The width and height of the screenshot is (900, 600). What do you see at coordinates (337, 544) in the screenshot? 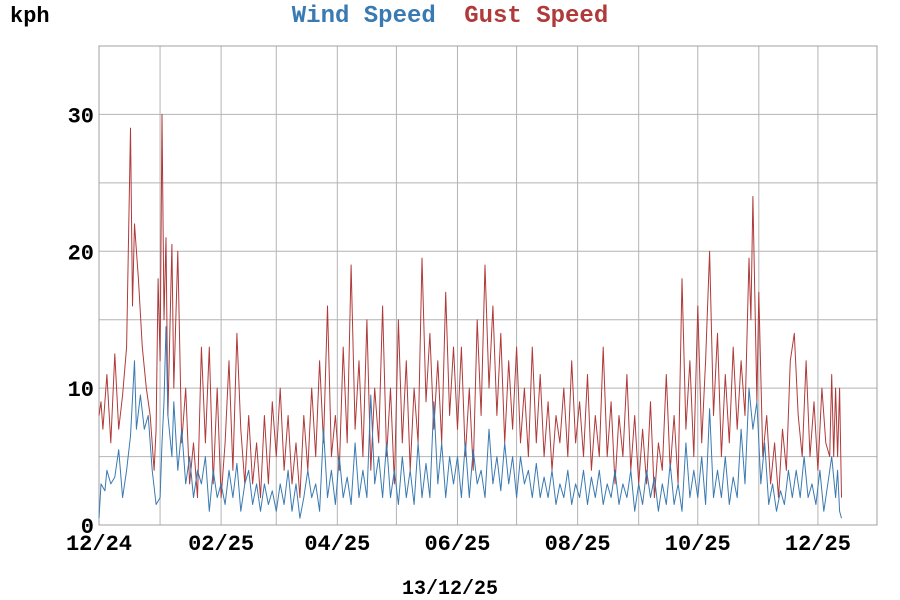
I see `x-tick-label: 04/25` at bounding box center [337, 544].